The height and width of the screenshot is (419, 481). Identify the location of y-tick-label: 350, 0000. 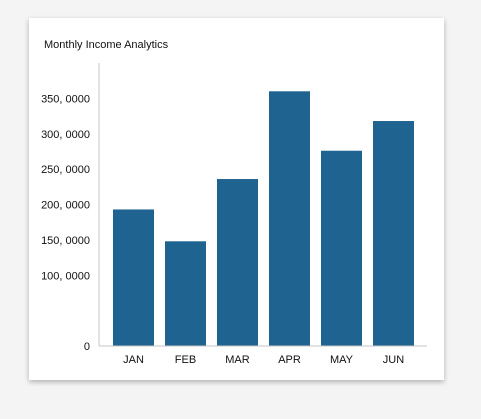
(65, 99).